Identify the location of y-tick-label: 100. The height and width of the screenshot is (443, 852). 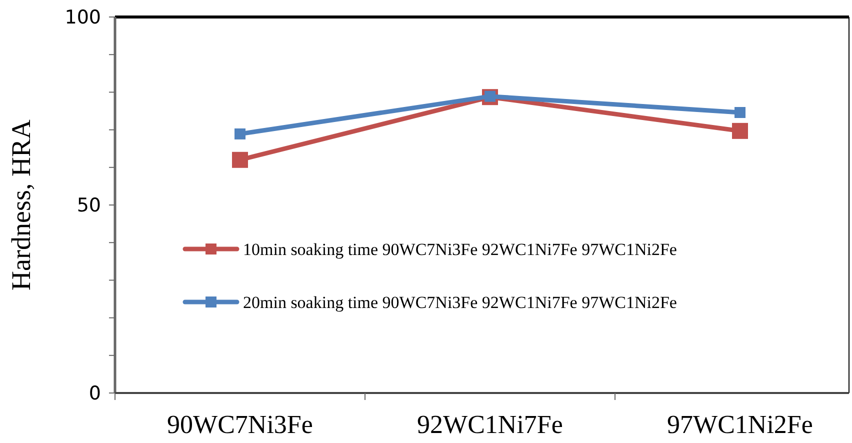
(82, 17).